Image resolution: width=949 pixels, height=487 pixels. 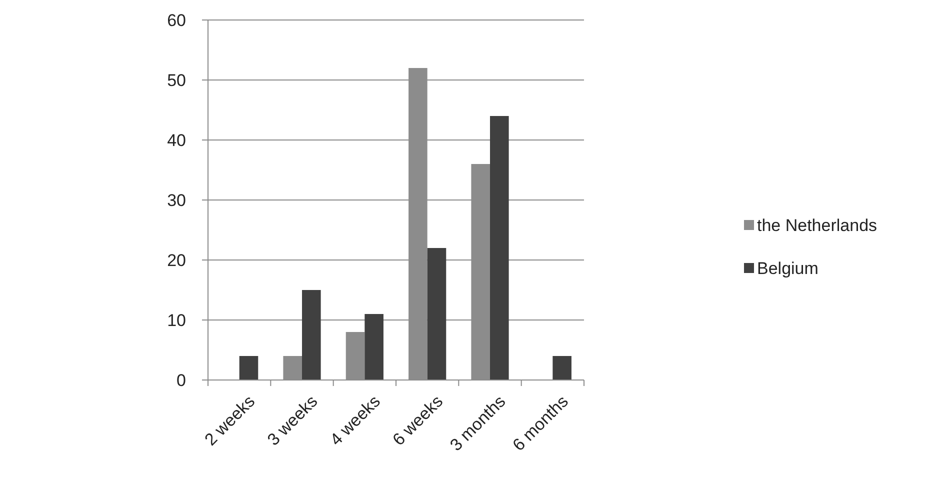 What do you see at coordinates (176, 20) in the screenshot?
I see `y-tick-label: 60` at bounding box center [176, 20].